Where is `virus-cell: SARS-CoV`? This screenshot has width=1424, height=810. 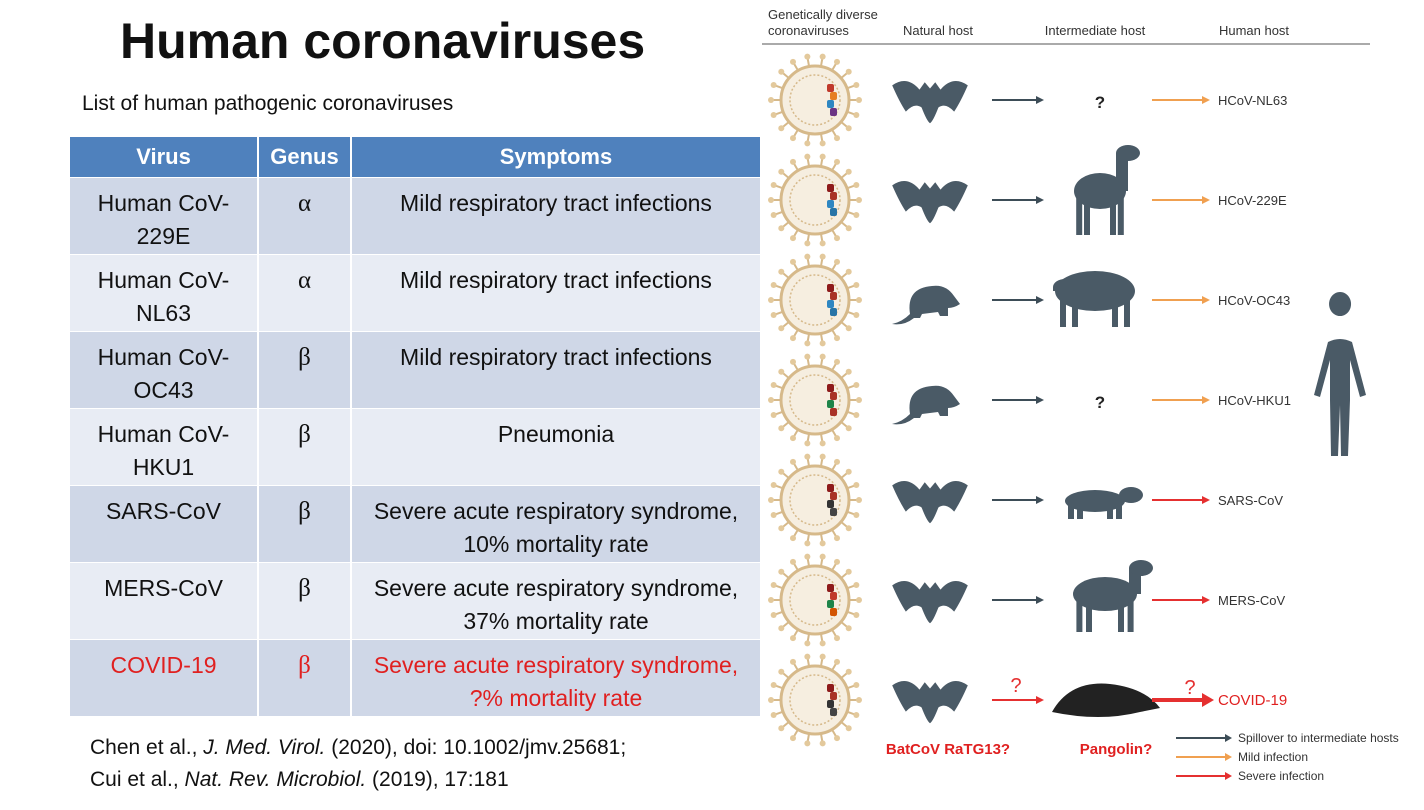
virus-cell: SARS-CoV is located at coordinates (163, 524).